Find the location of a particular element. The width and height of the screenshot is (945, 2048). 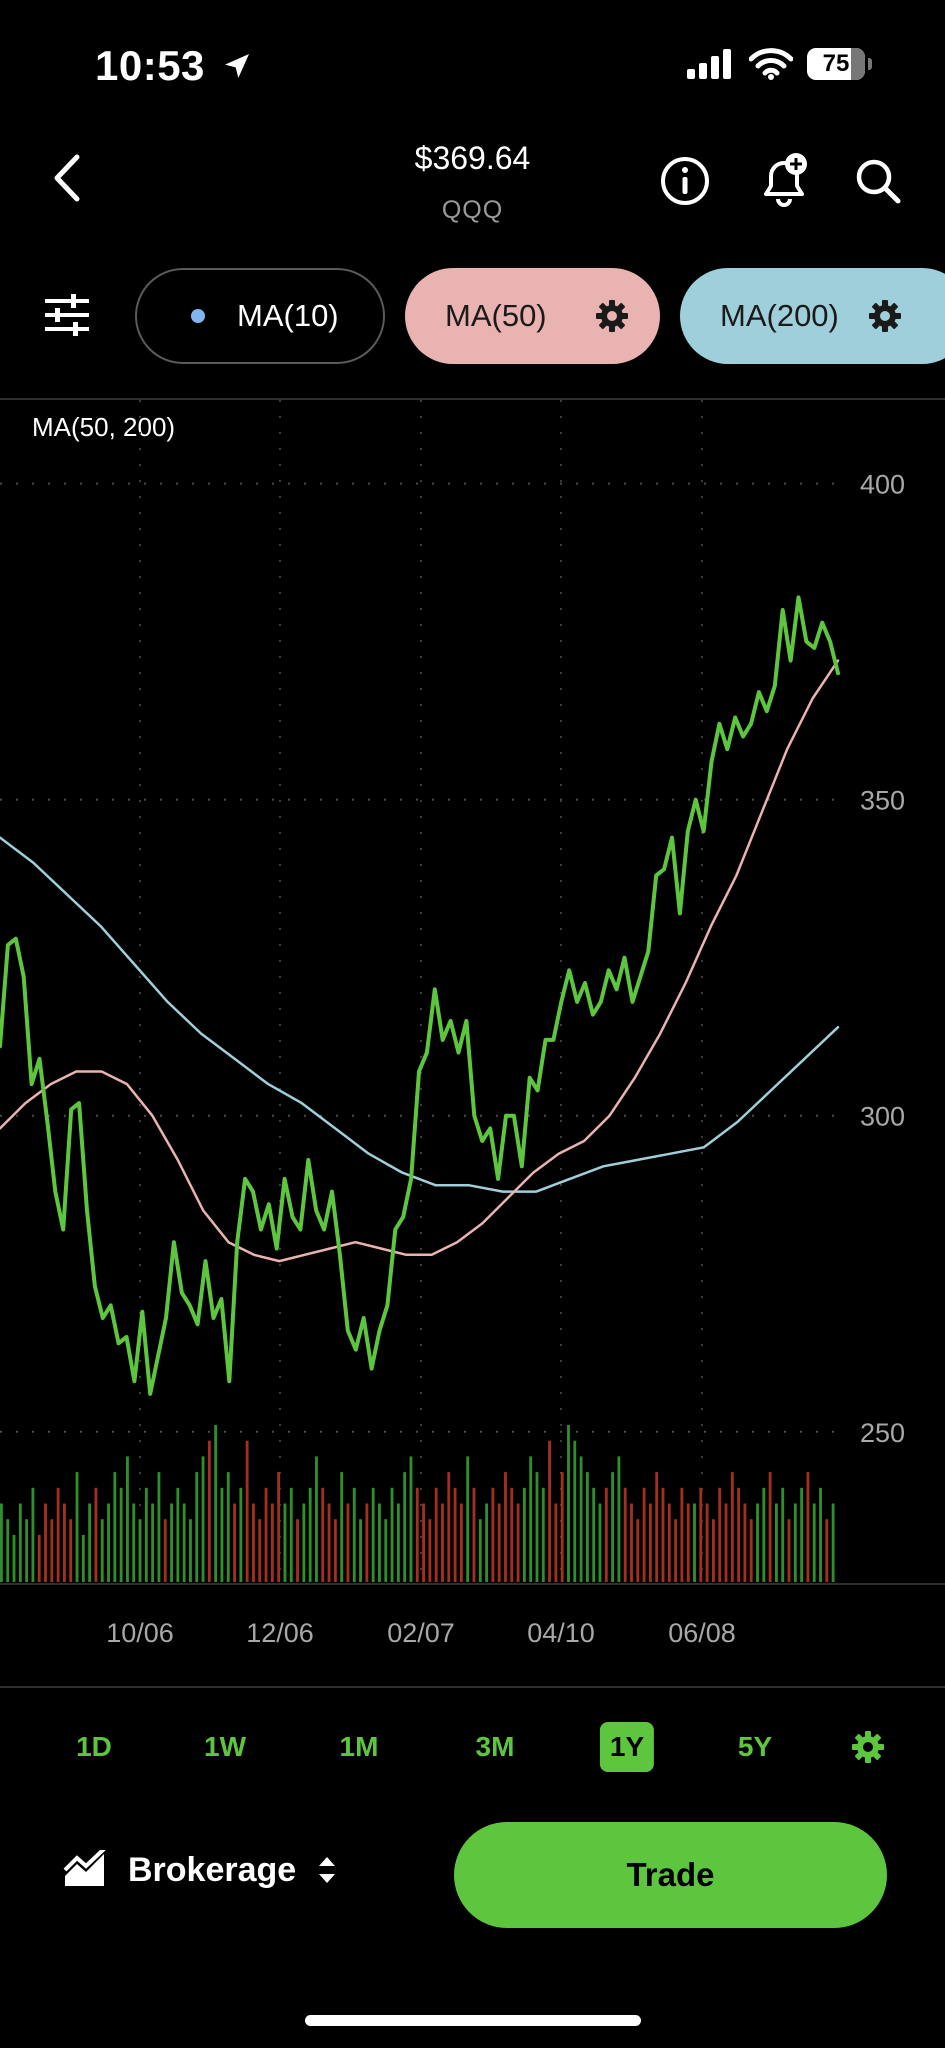

period-5y: 5Y is located at coordinates (755, 1746).